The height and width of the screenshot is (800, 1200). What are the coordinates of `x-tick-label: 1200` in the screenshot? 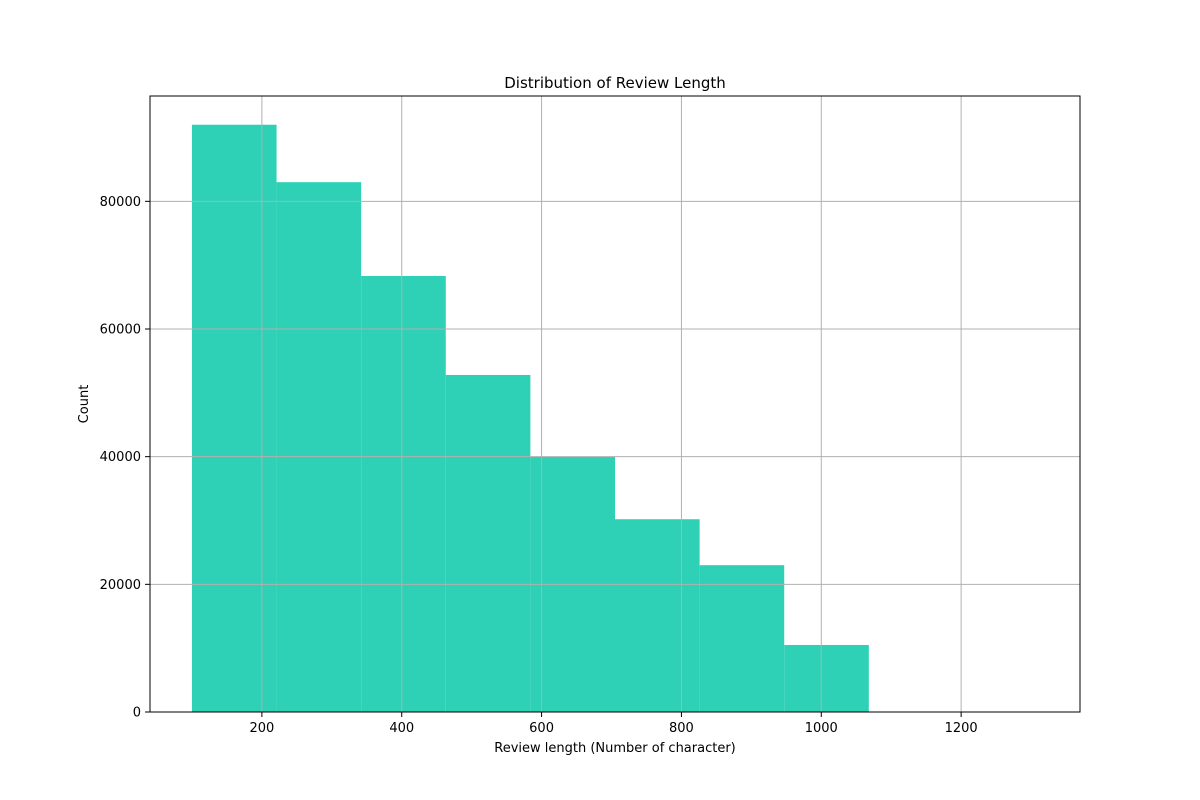 It's located at (961, 728).